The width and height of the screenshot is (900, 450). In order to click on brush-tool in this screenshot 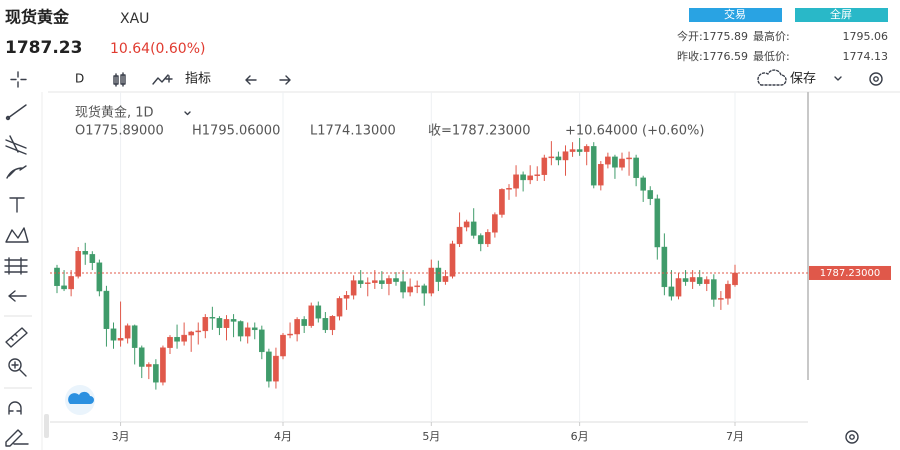, I will do `click(16, 172)`.